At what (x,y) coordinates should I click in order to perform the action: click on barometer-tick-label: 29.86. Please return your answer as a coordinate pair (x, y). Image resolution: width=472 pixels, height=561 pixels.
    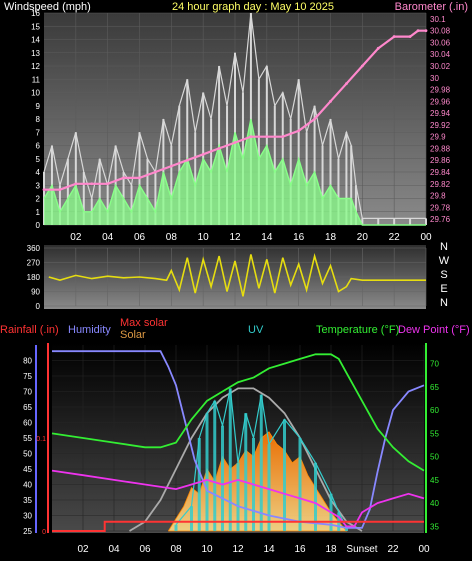
    Looking at the image, I should click on (440, 160).